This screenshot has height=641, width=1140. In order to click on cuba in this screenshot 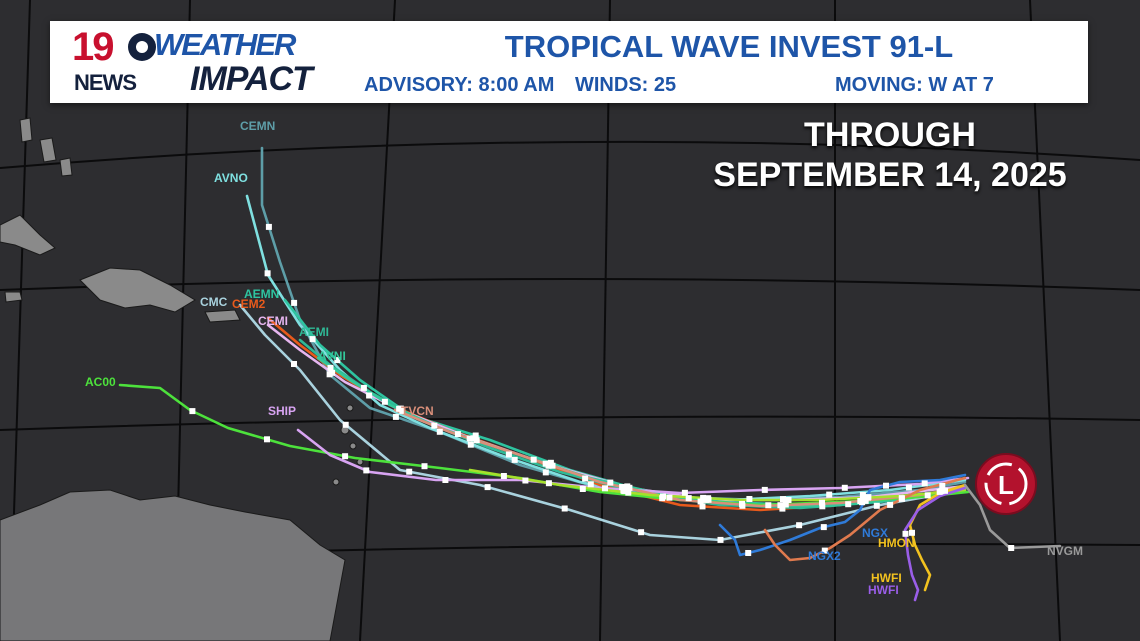, I will do `click(28, 235)`.